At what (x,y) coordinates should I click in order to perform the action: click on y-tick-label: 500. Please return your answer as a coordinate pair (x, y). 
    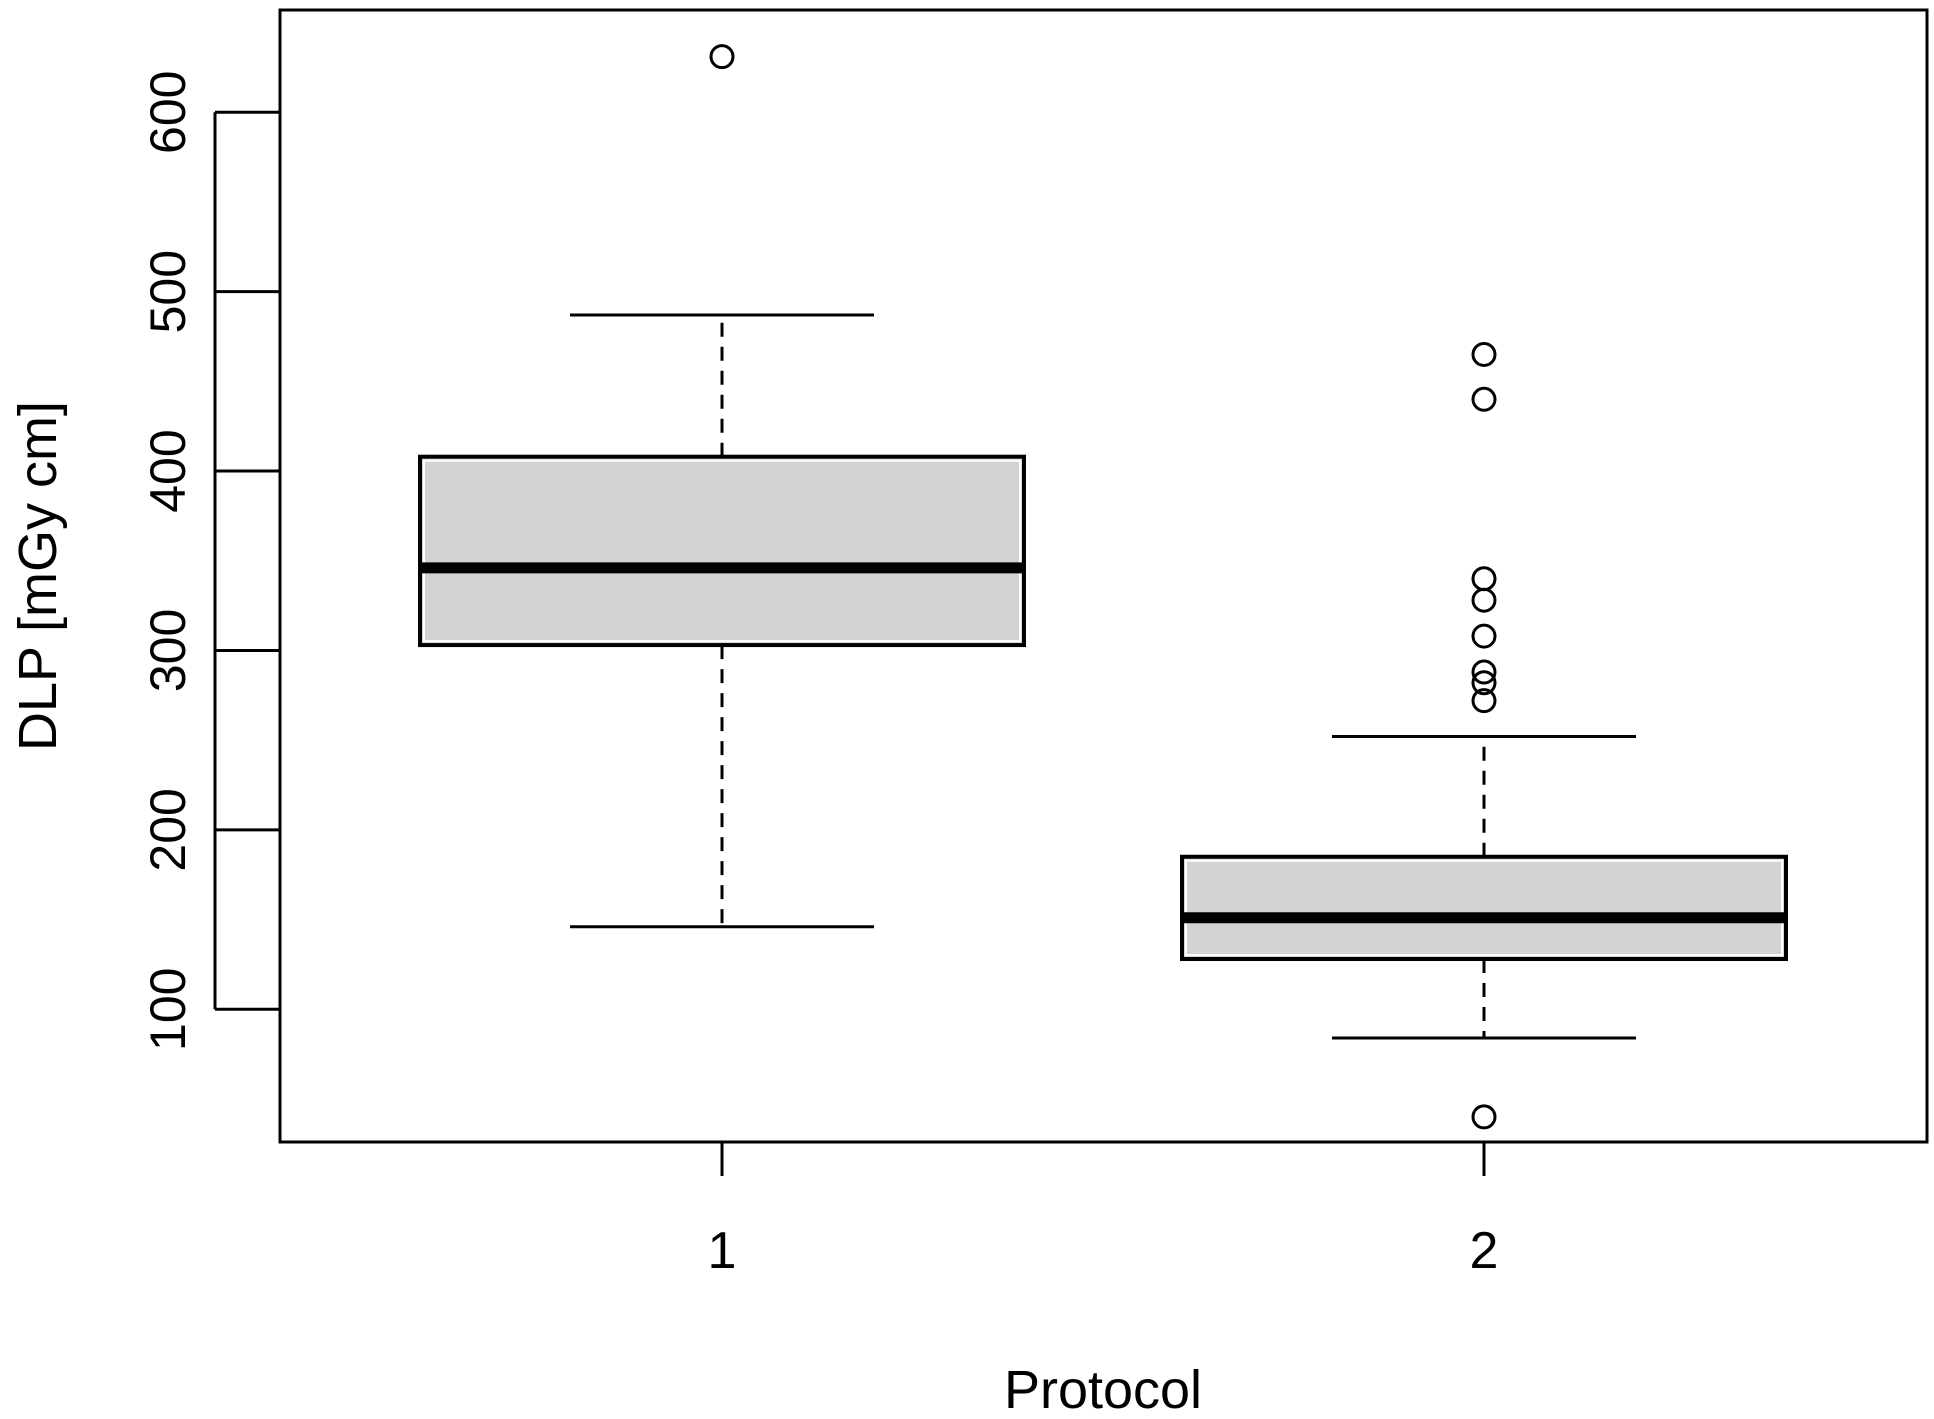
    Looking at the image, I should click on (168, 291).